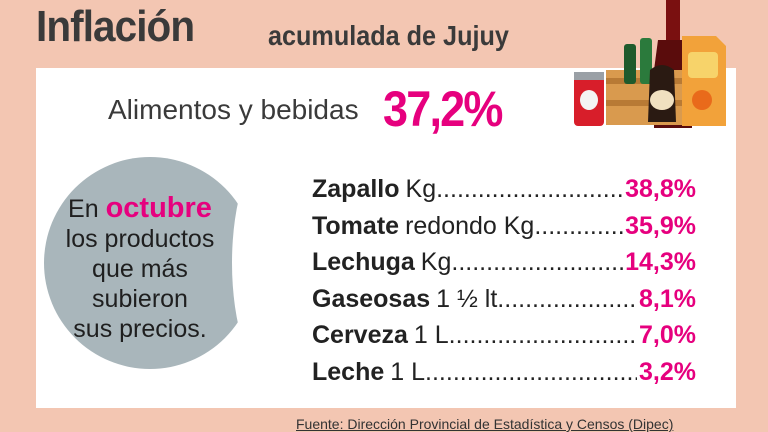 The height and width of the screenshot is (432, 768). What do you see at coordinates (140, 329) in the screenshot?
I see `callout-line-4: sus precios.` at bounding box center [140, 329].